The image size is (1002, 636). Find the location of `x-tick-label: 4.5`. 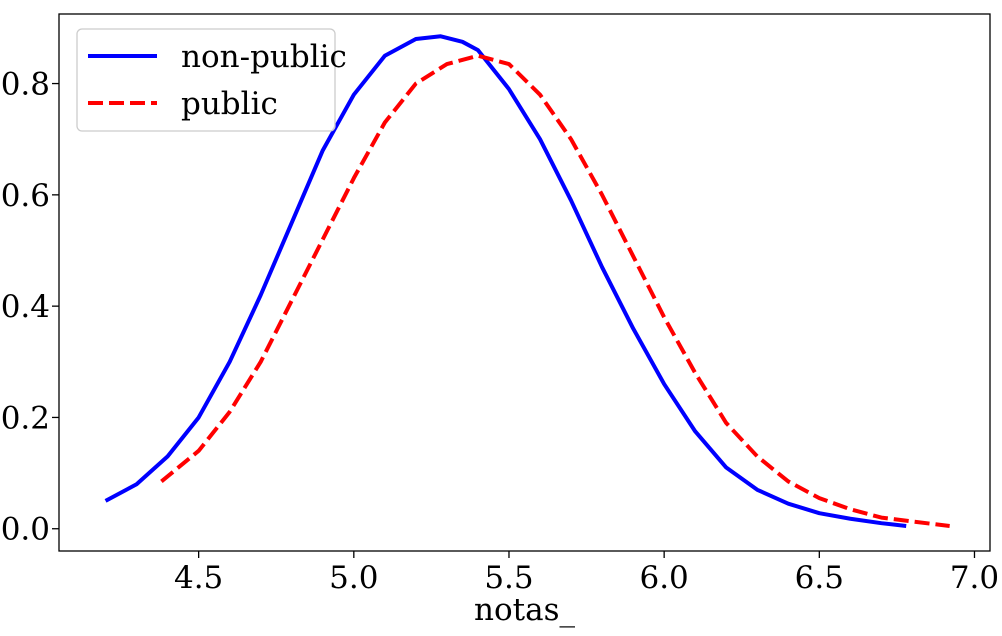

x-tick-label: 4.5 is located at coordinates (198, 578).